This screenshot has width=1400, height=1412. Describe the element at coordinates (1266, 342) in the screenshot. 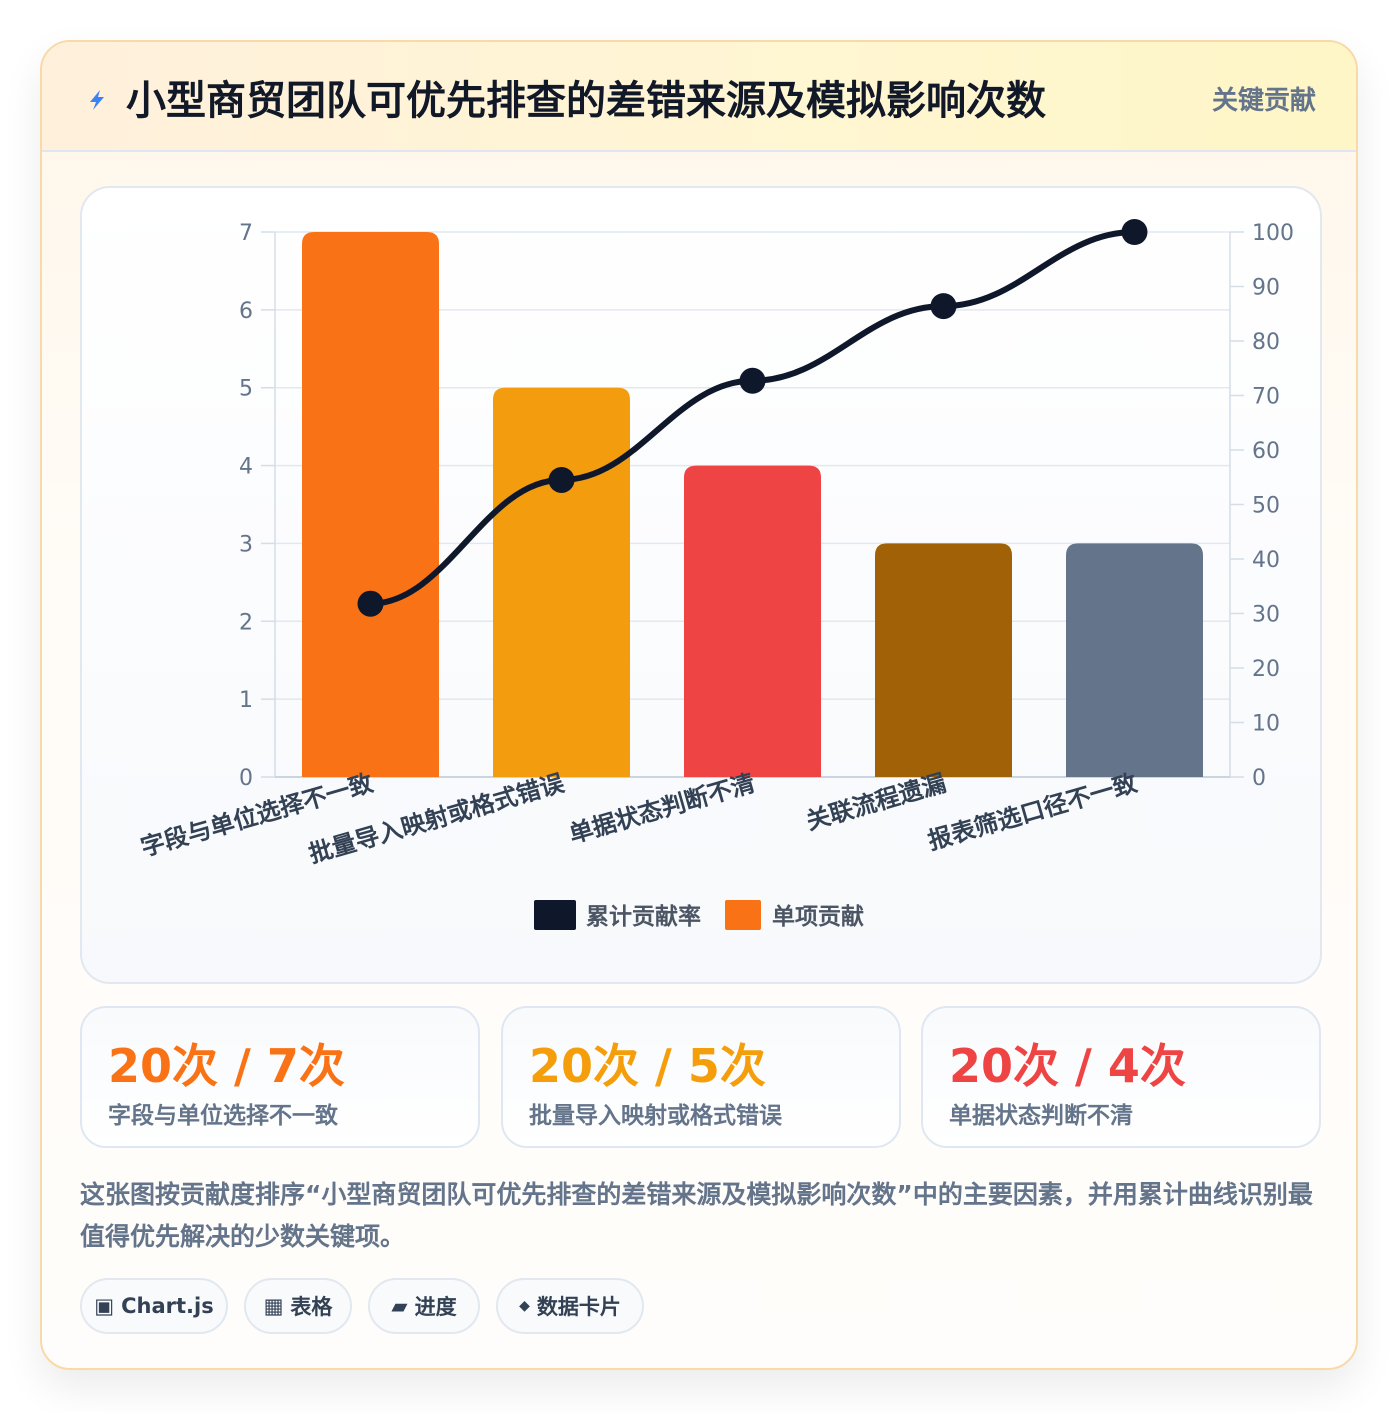

I see `y-right-tick-label: 80` at that location.